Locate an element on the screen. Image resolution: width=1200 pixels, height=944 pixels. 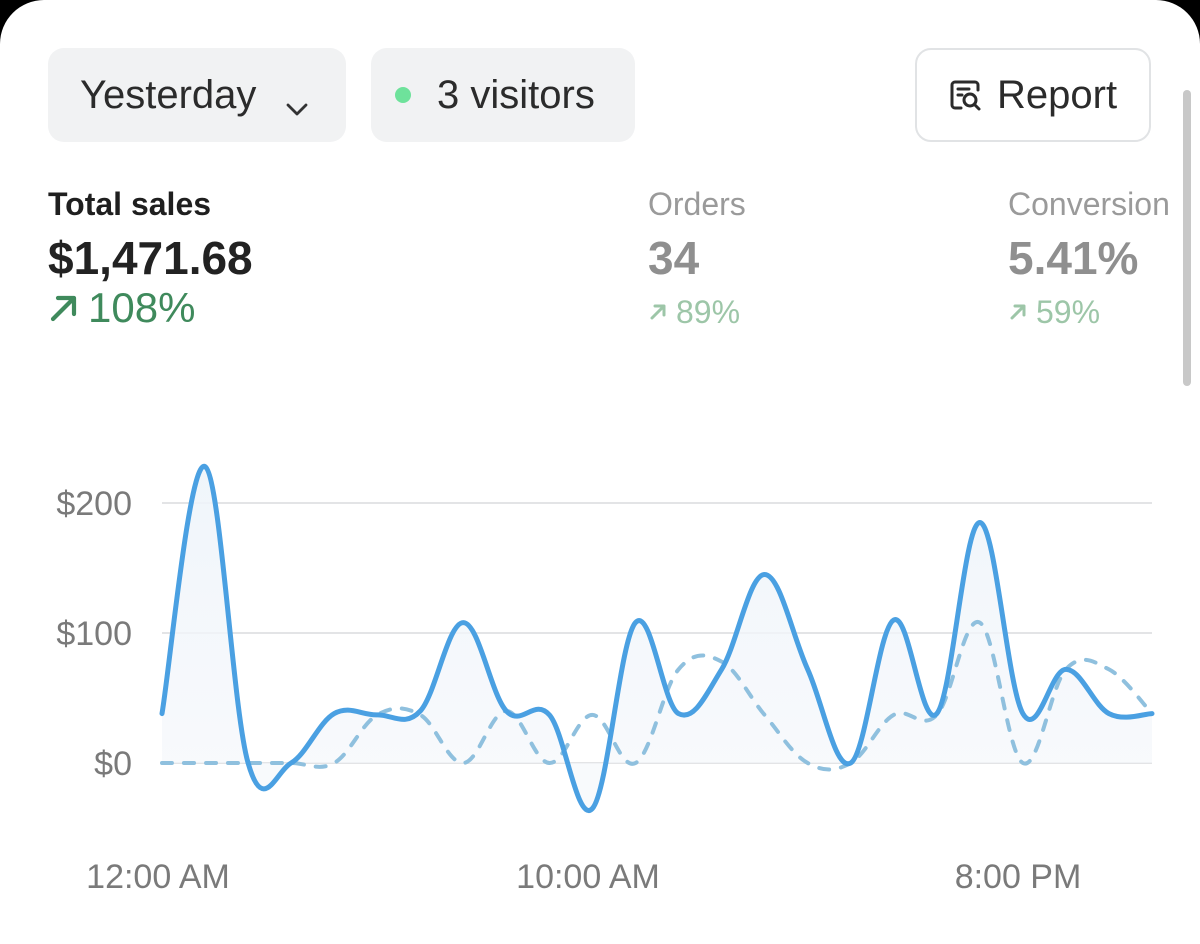
metric-label: Conversion is located at coordinates (1089, 204).